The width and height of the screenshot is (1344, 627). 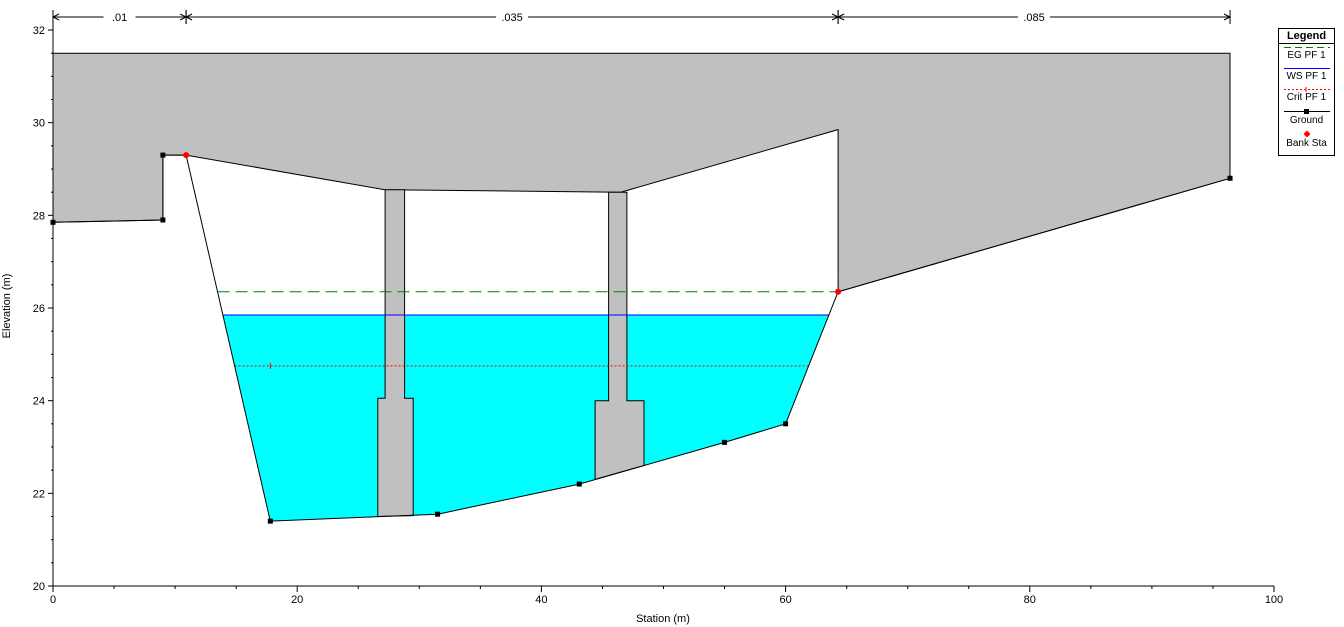 What do you see at coordinates (641, 17) in the screenshot?
I see `mannings-n-bar: .01 .035 .085` at bounding box center [641, 17].